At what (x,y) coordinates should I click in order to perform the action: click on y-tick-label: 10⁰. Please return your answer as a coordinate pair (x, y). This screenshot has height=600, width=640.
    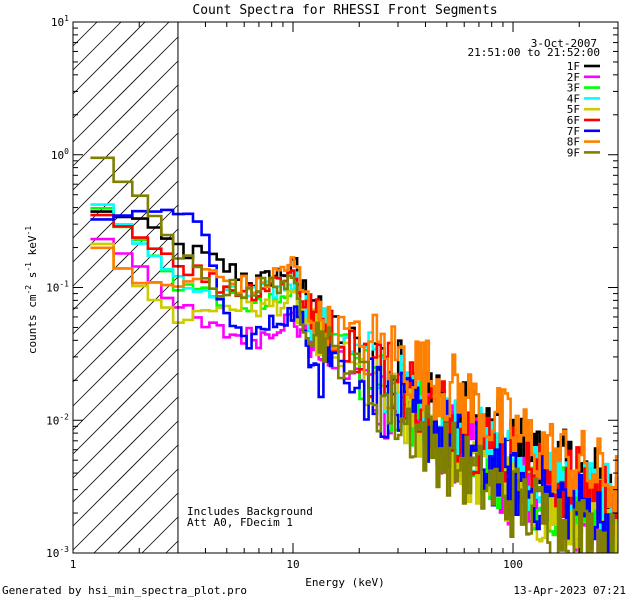
    Looking at the image, I should click on (60, 154).